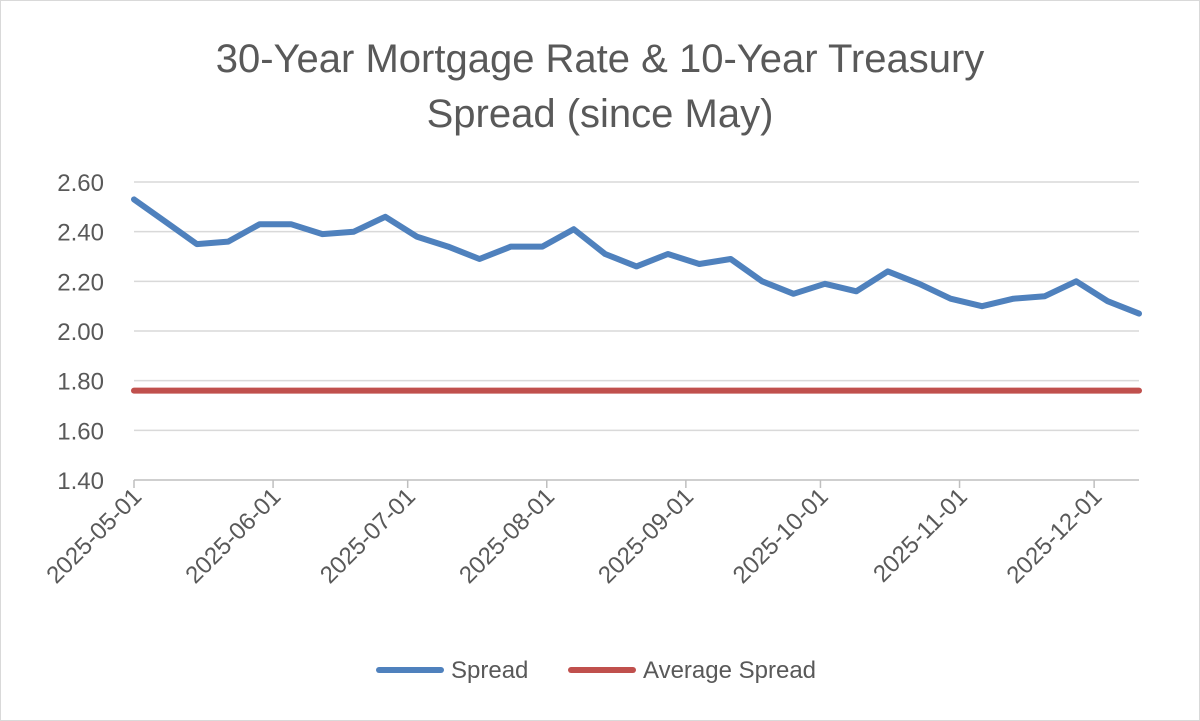  I want to click on y-tick-label: 2.60, so click(80, 183).